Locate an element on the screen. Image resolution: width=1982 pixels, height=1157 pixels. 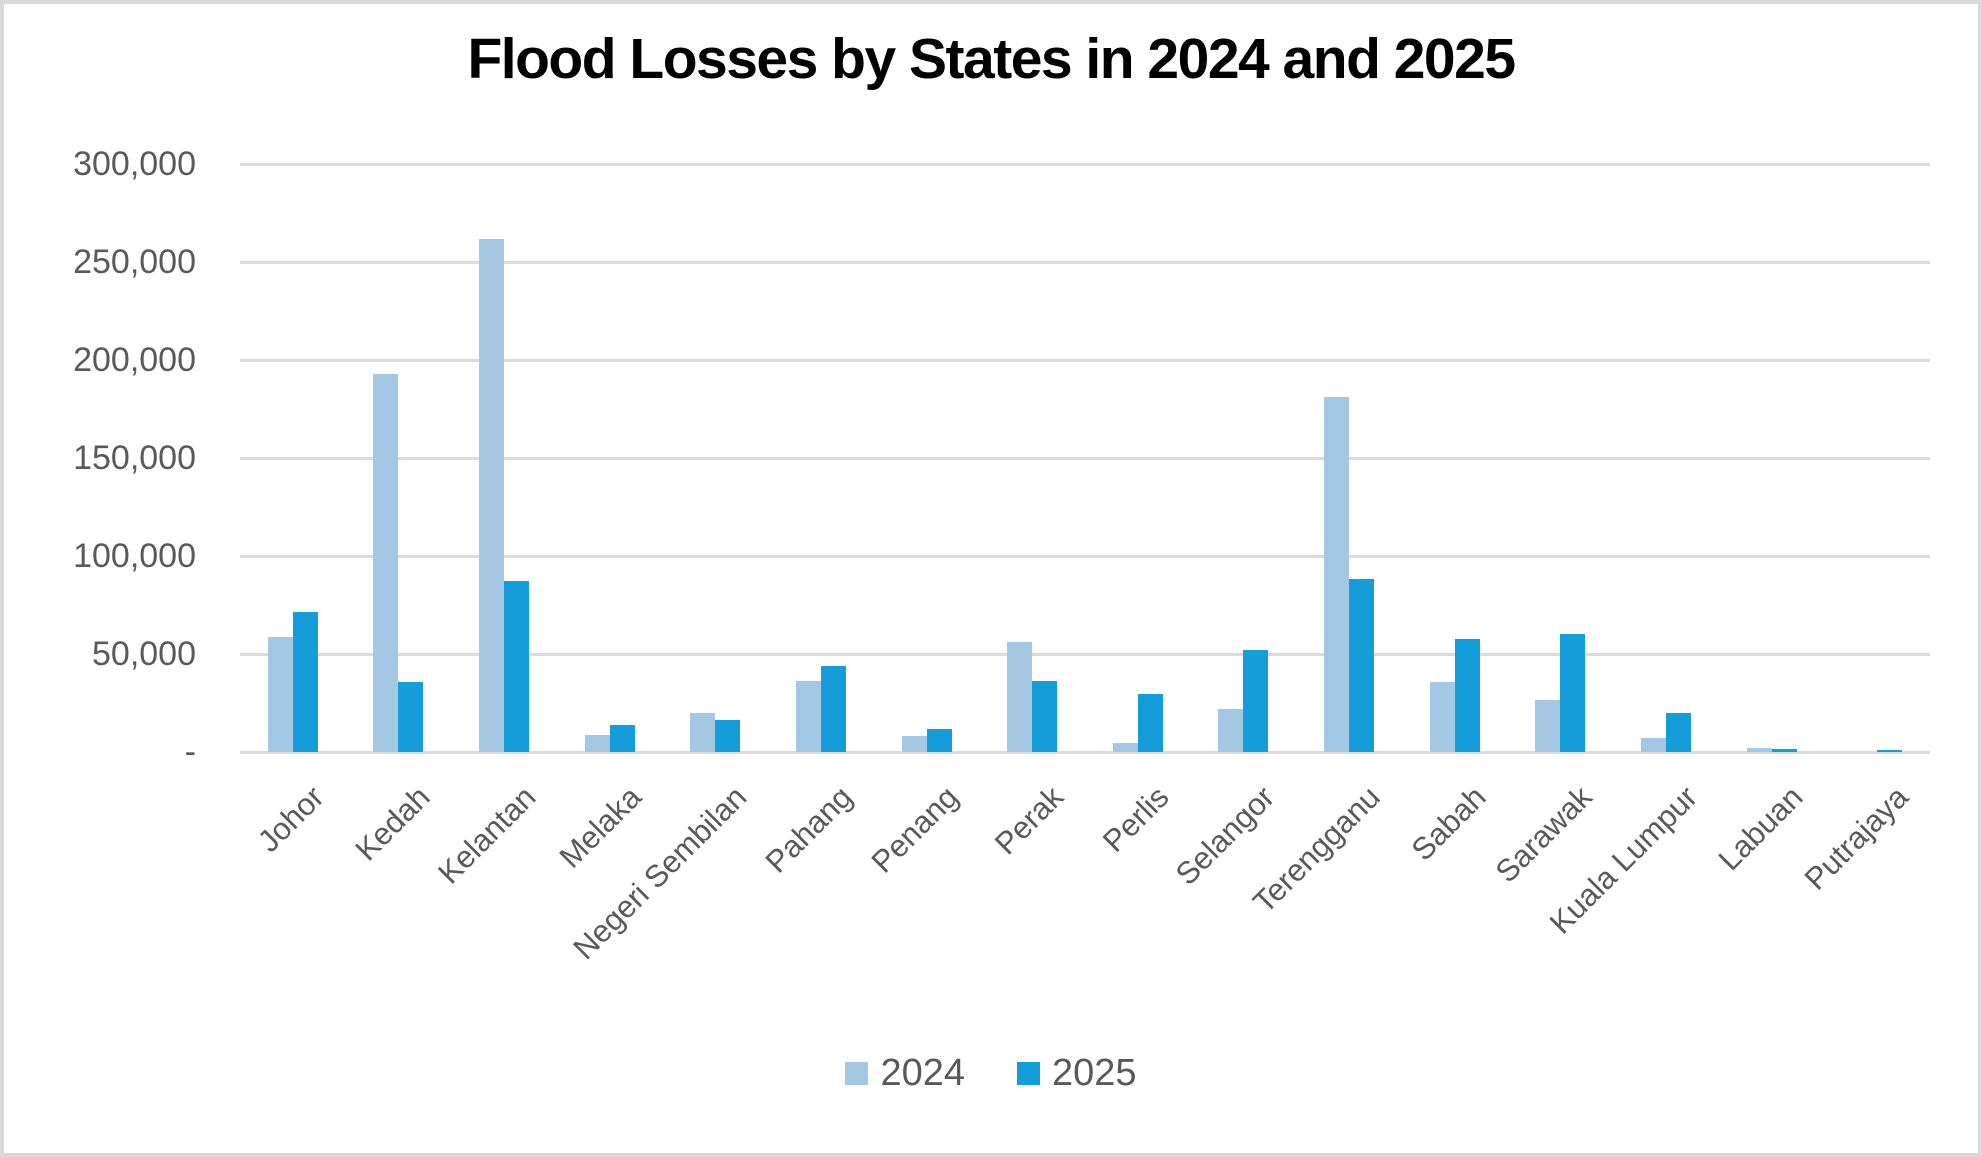
legend-swatch-2025 is located at coordinates (1028, 1073).